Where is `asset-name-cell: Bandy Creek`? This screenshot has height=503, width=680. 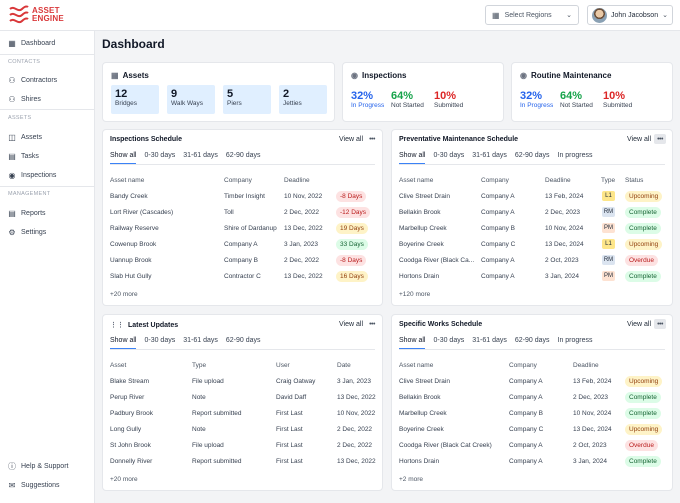 asset-name-cell: Bandy Creek is located at coordinates (129, 196).